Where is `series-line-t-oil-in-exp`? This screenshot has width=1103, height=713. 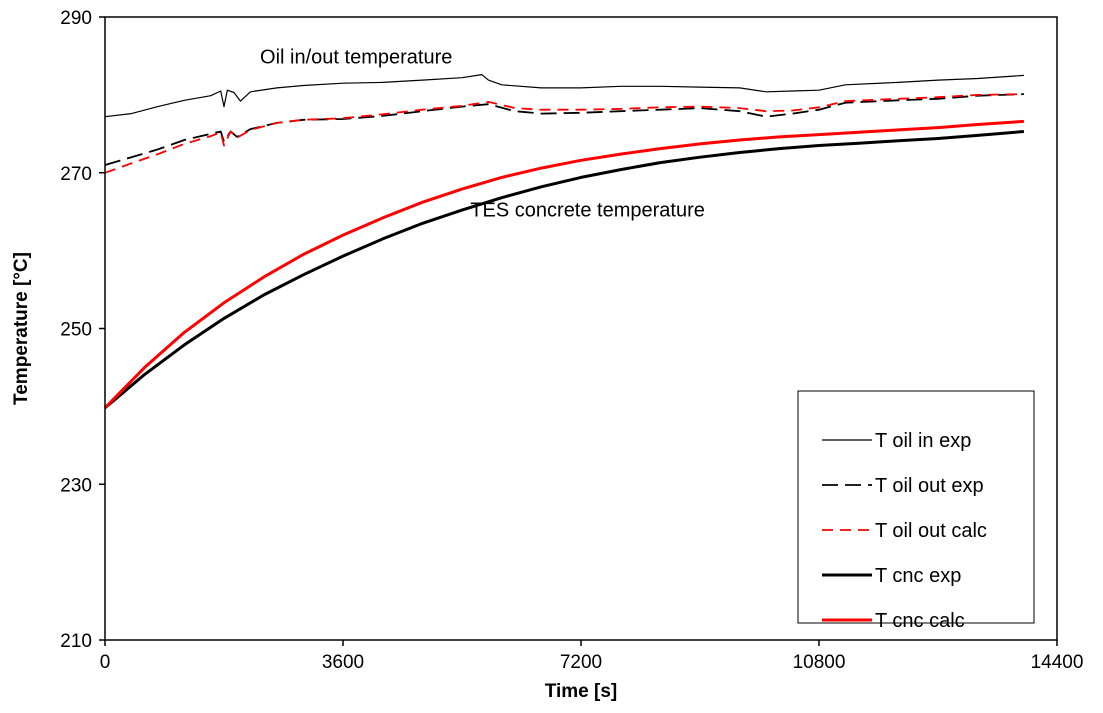 series-line-t-oil-in-exp is located at coordinates (564, 95).